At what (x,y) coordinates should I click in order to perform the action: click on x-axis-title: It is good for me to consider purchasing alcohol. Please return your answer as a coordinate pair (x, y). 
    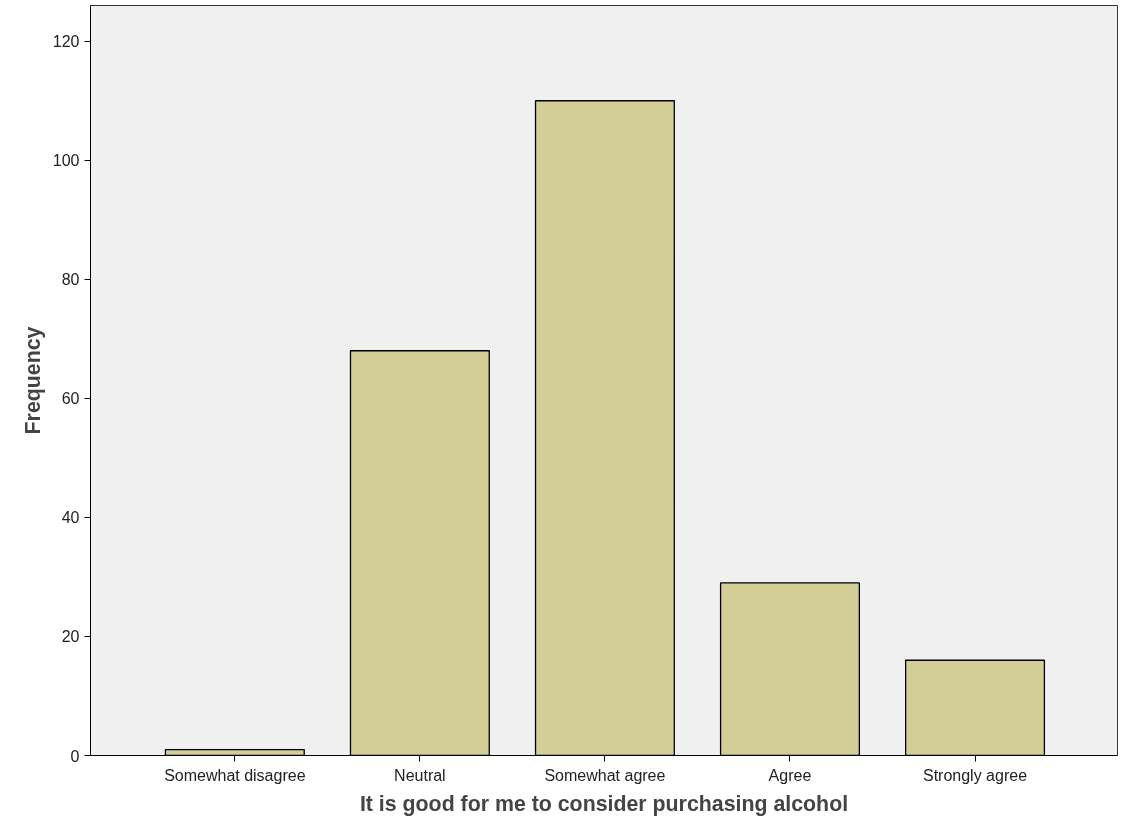
    Looking at the image, I should click on (604, 803).